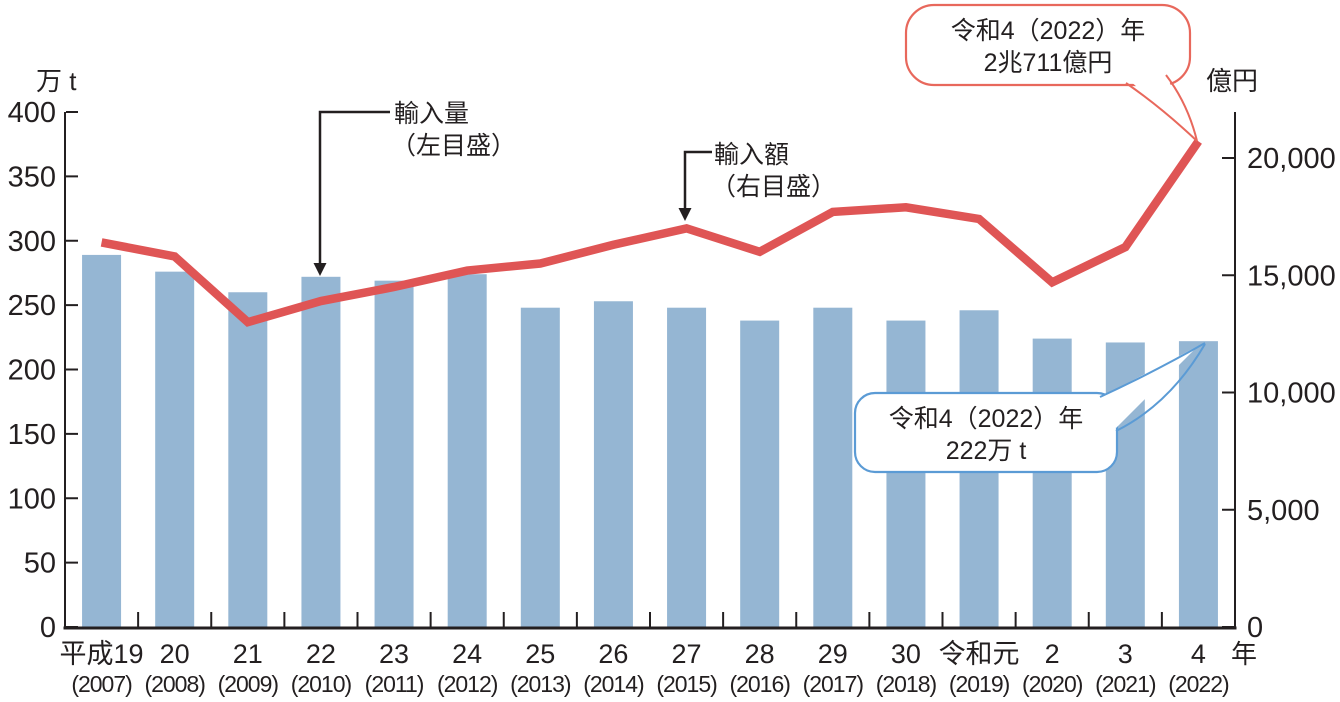 This screenshot has height=702, width=1340. What do you see at coordinates (175, 654) in the screenshot?
I see `x-label-era: 20` at bounding box center [175, 654].